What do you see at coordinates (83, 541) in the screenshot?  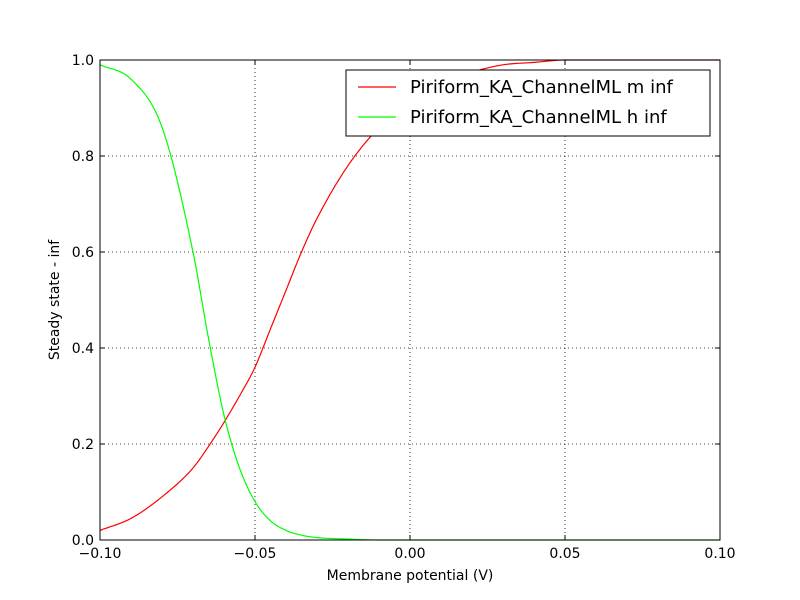 I see `y-tick-label: 0.0` at bounding box center [83, 541].